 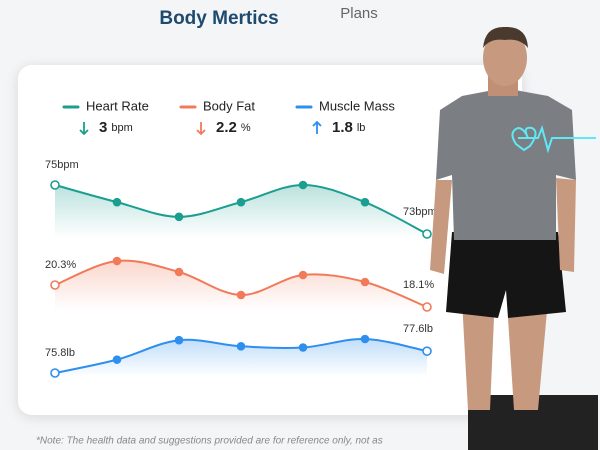 What do you see at coordinates (226, 127) in the screenshot?
I see `change-value: 2.2` at bounding box center [226, 127].